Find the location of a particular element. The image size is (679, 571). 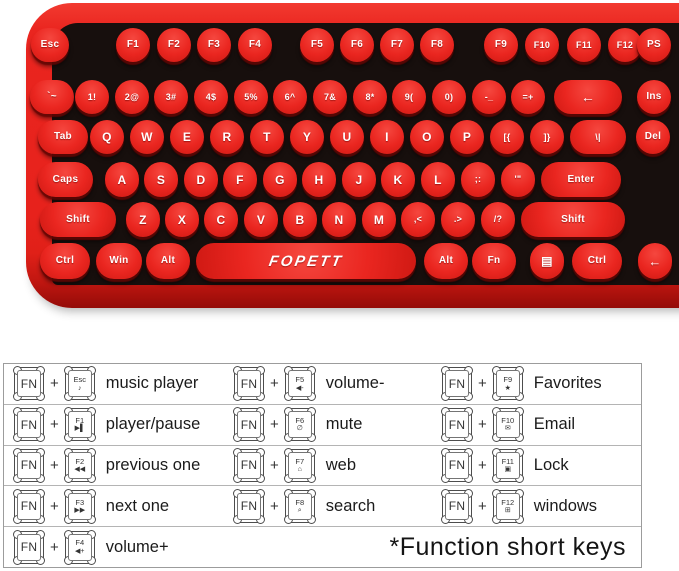

key-rshift: Shift is located at coordinates (573, 219).